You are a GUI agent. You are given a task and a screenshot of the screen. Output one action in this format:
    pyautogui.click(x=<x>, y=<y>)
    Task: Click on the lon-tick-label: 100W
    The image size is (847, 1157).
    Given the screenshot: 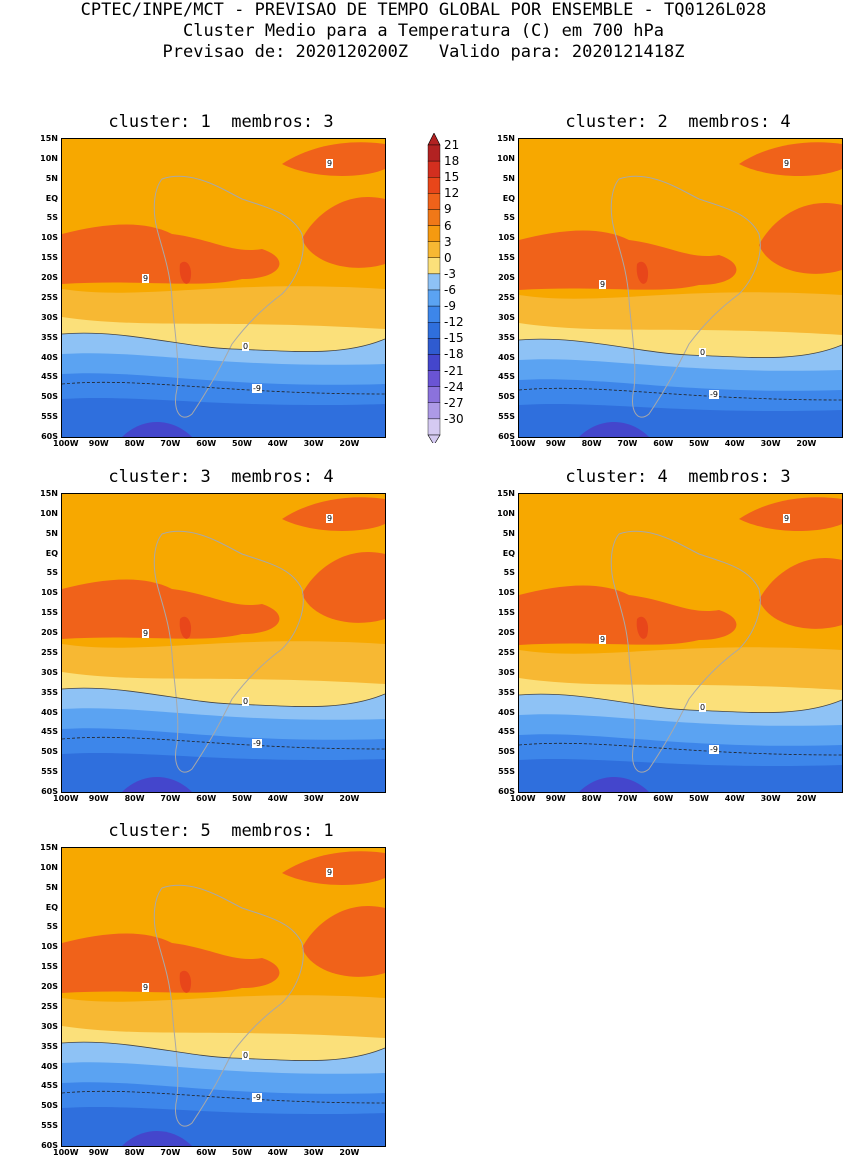 What is the action you would take?
    pyautogui.click(x=66, y=1152)
    